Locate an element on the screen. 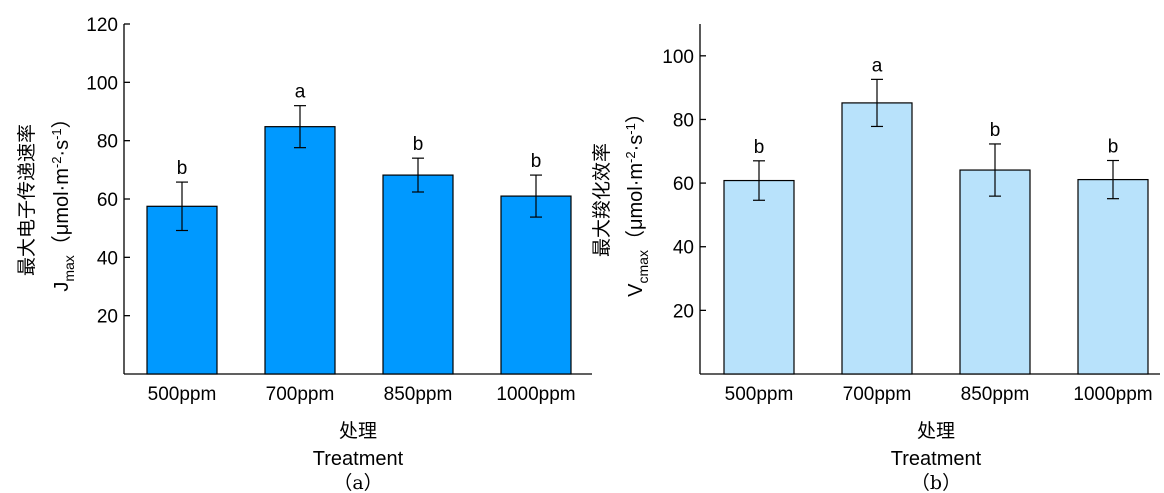  y-unit-sup2-a: -1 is located at coordinates (56, 134).